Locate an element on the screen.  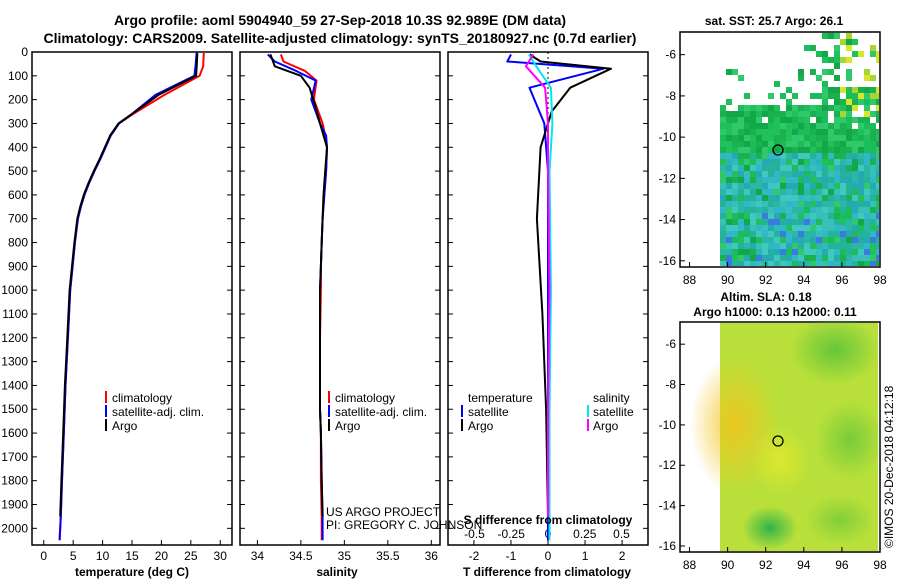
temperature-tick-label: 15 is located at coordinates (132, 556).